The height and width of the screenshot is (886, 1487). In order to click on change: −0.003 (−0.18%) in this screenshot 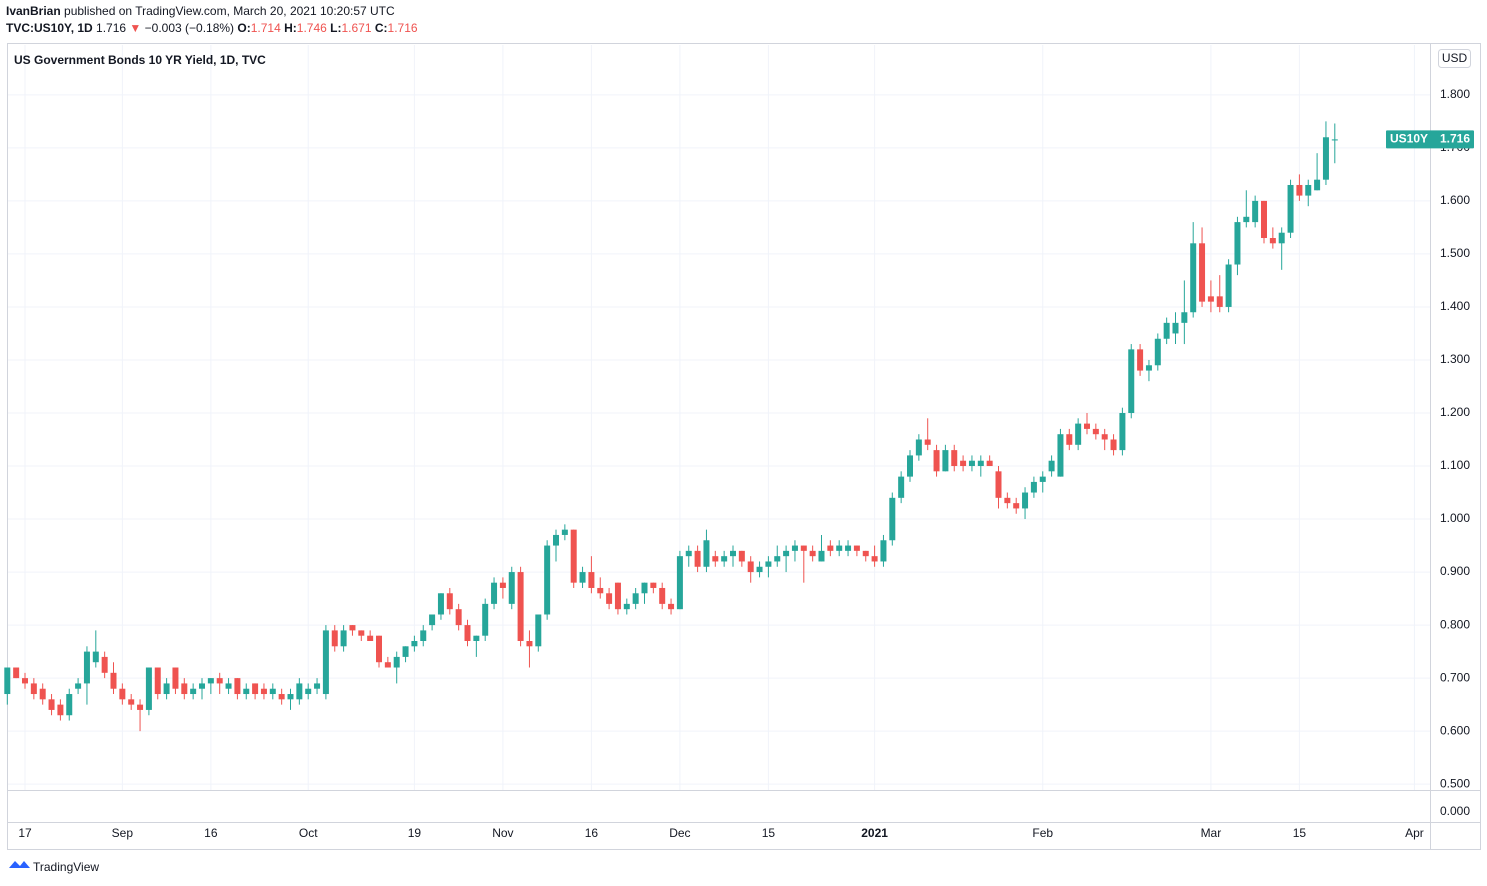, I will do `click(189, 28)`.